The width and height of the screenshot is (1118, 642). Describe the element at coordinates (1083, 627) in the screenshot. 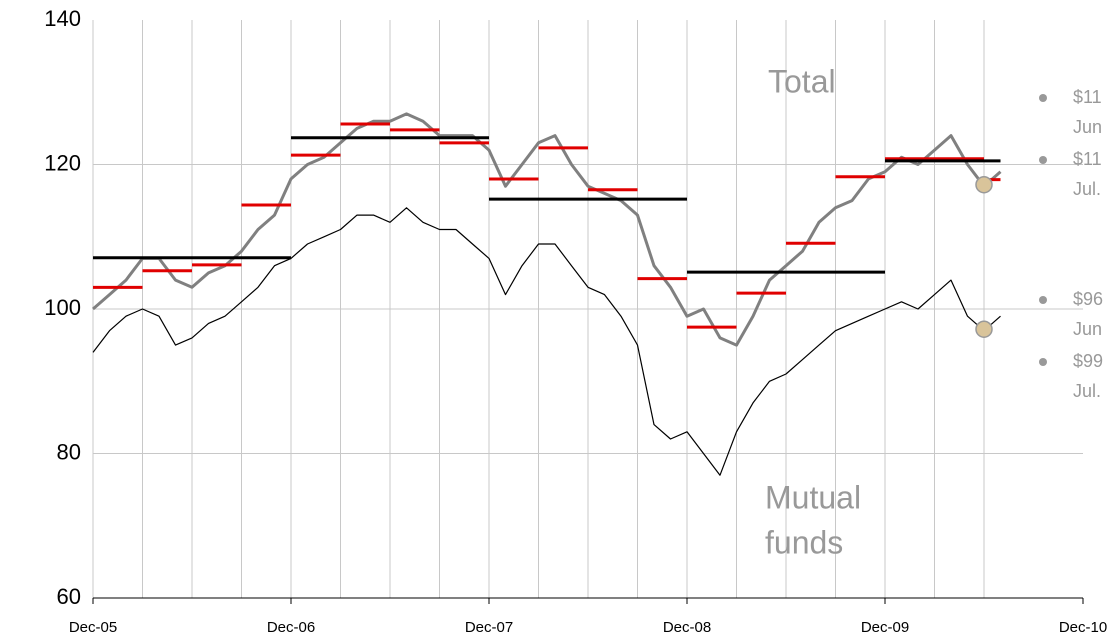

I see `x-tick-label: Dec-10` at that location.